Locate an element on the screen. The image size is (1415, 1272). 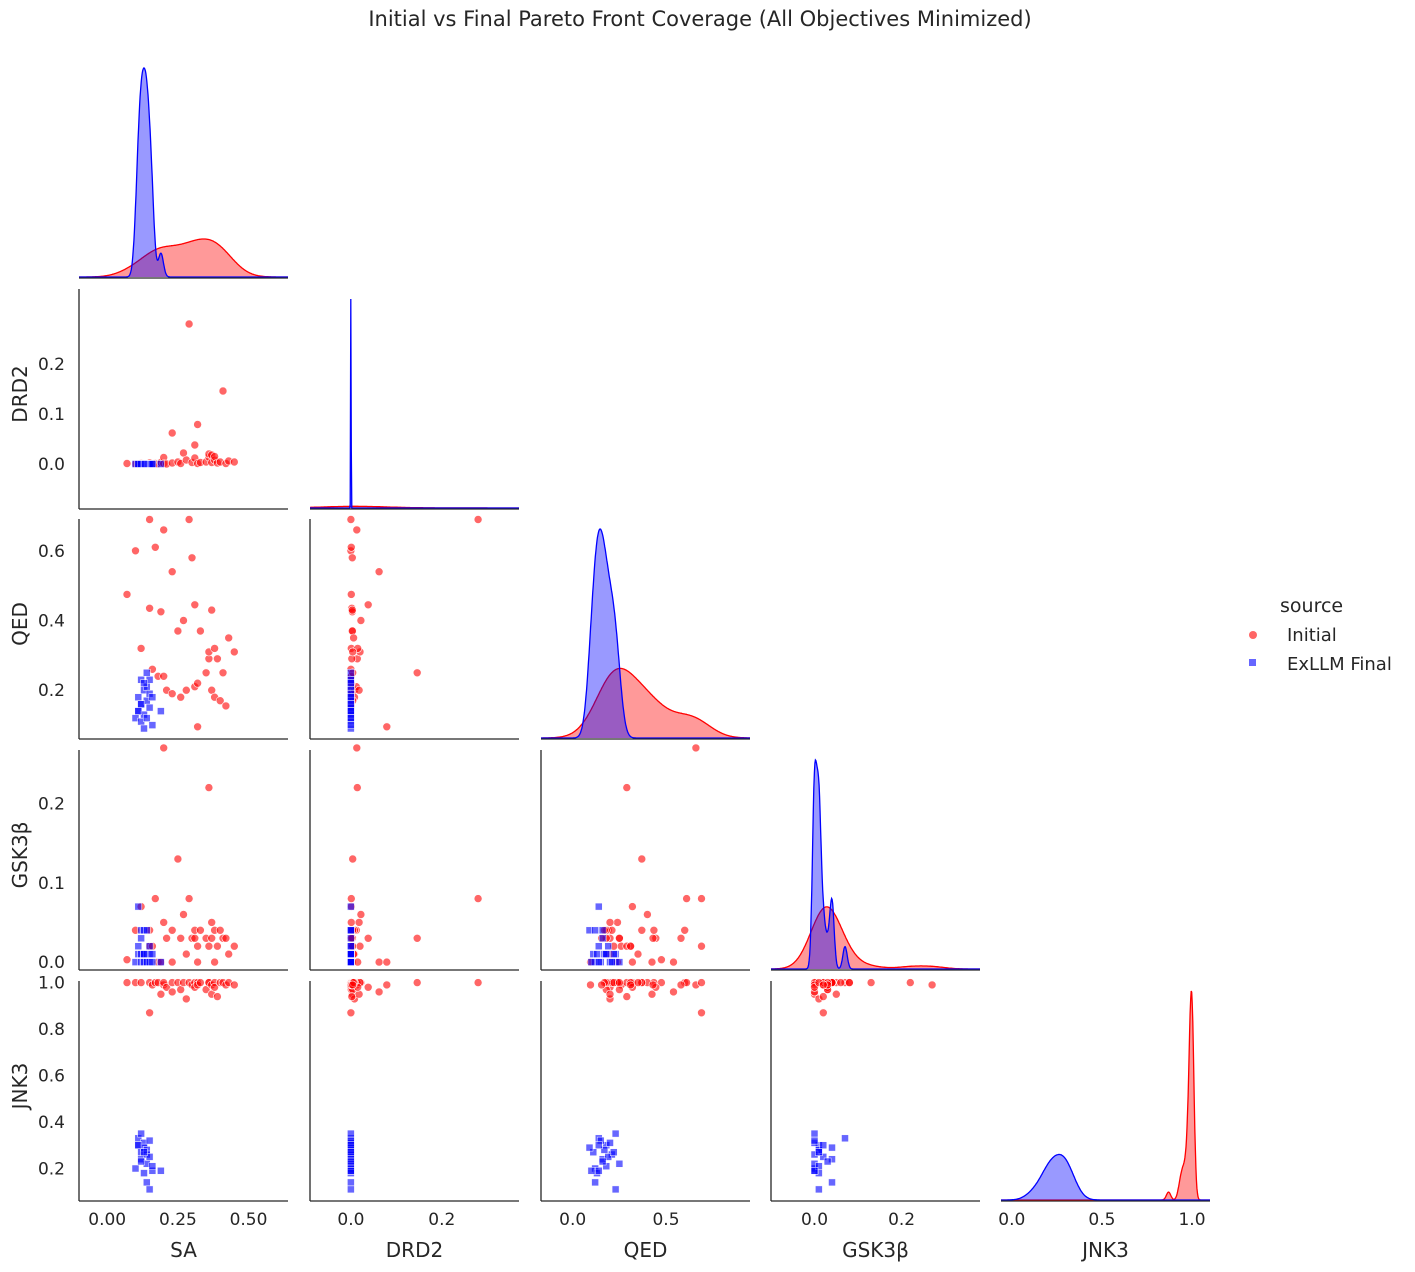
x-tick-label-gsk3b-1: 0.2 is located at coordinates (901, 1220).